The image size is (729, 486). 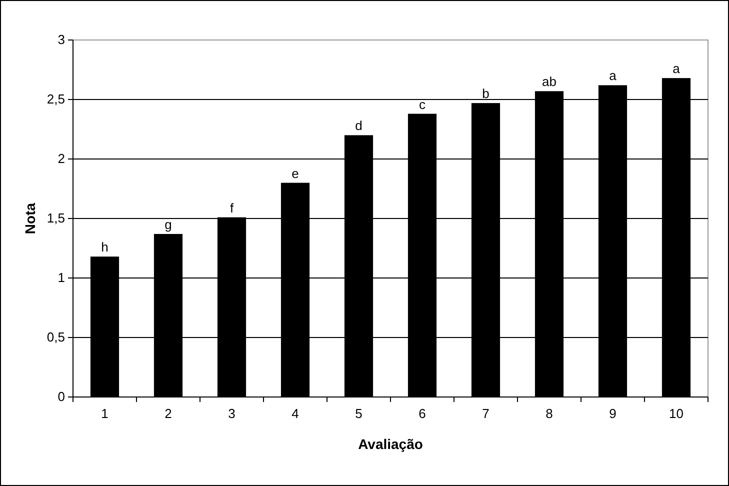 What do you see at coordinates (55, 218) in the screenshot?
I see `y-tick-label: 1,5` at bounding box center [55, 218].